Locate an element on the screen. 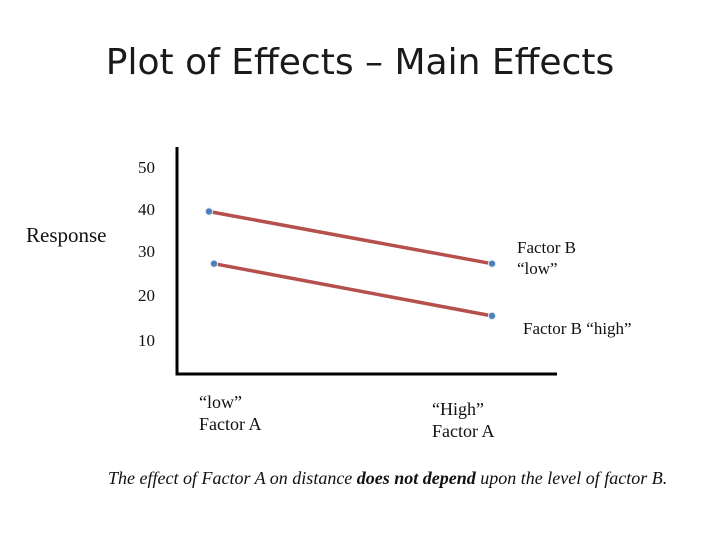 This screenshot has height=540, width=720. series-label-factor-b-high: Factor B “high” is located at coordinates (577, 328).